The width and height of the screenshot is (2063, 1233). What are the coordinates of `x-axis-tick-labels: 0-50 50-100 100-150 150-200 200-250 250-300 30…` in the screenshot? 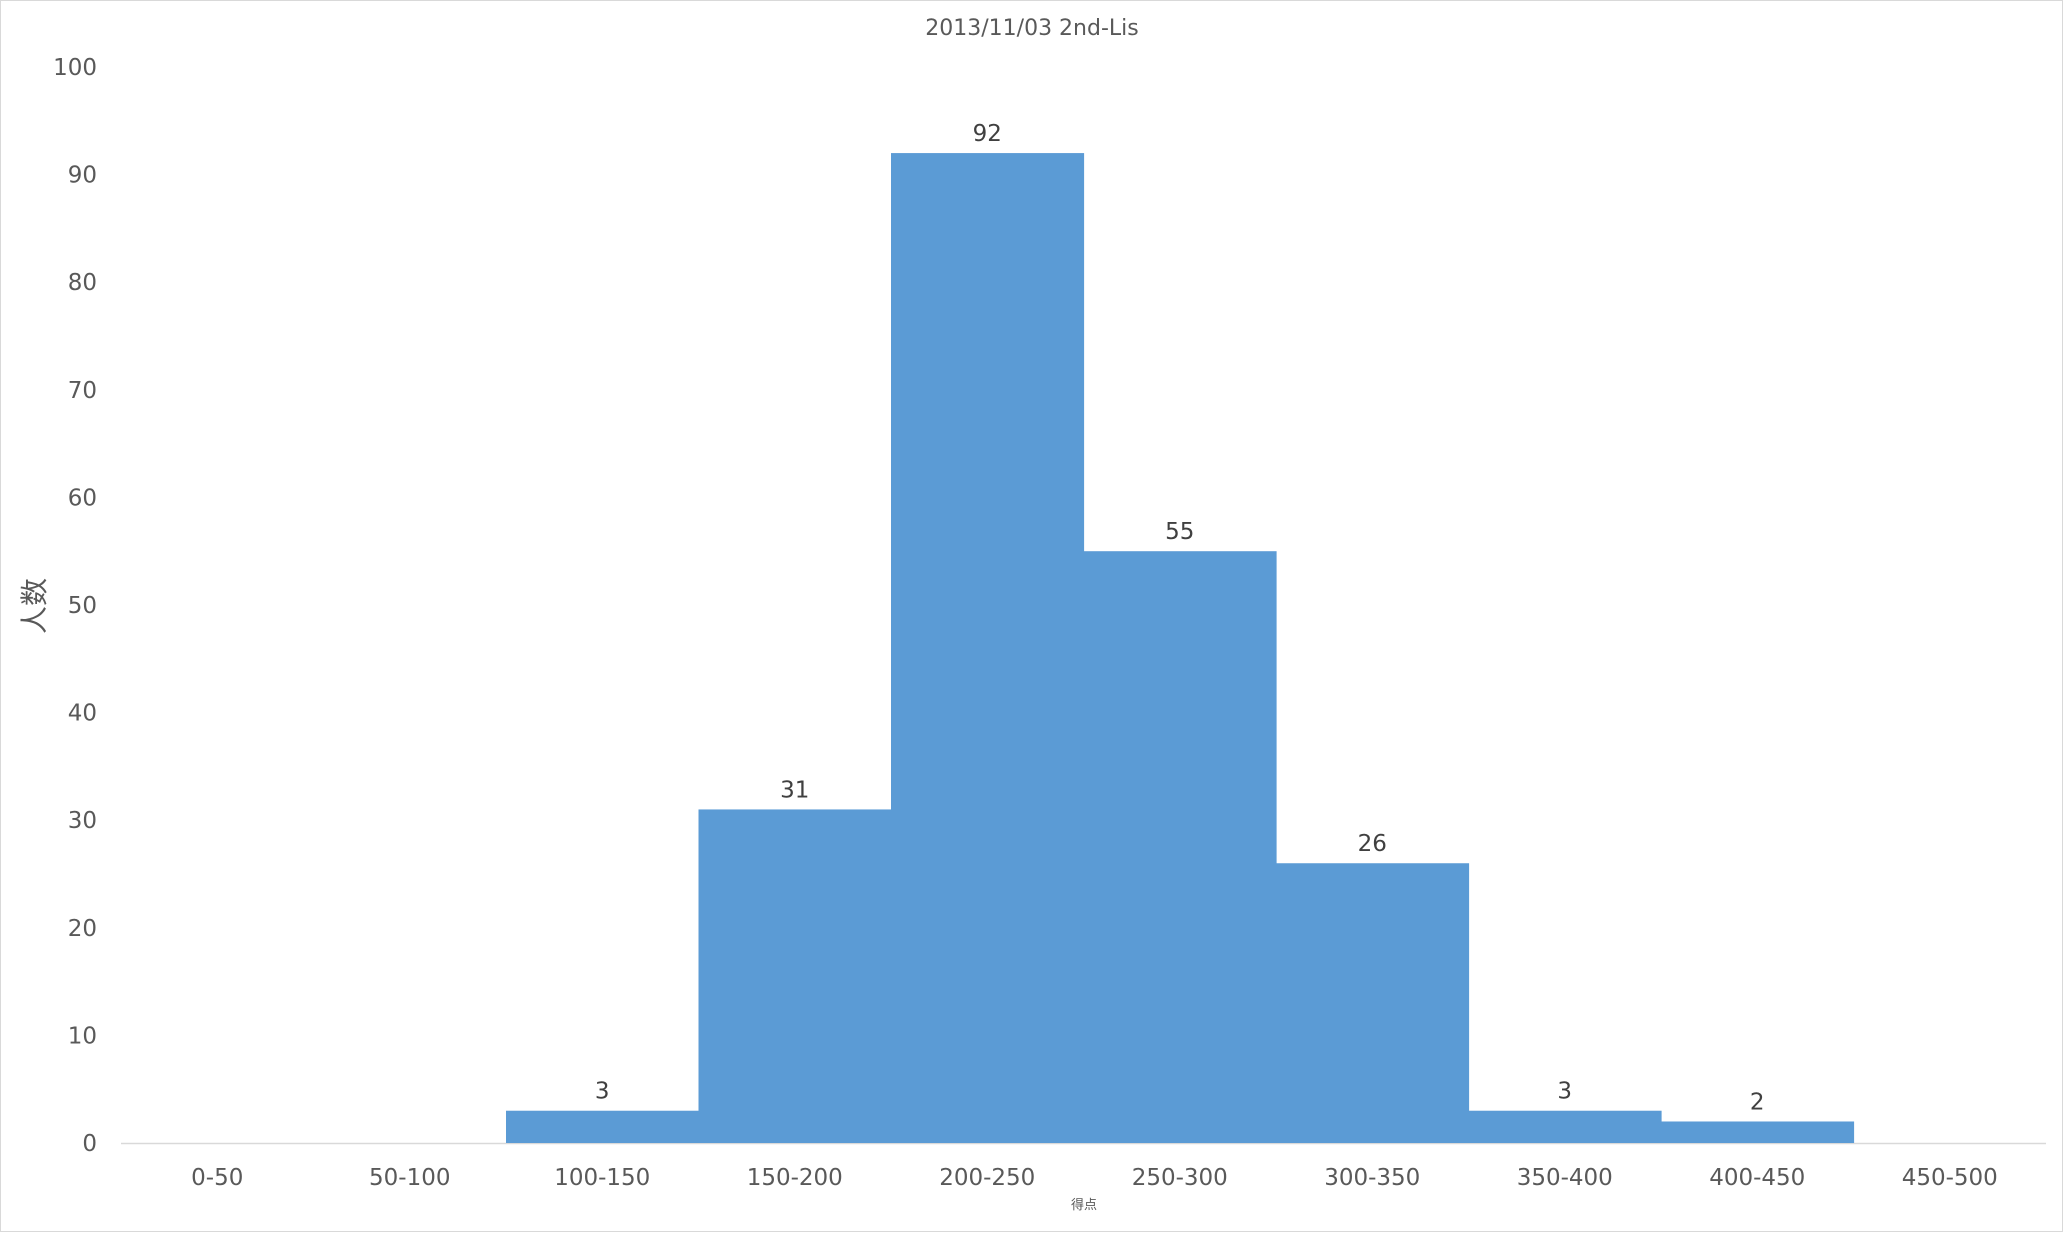 It's located at (1094, 1178).